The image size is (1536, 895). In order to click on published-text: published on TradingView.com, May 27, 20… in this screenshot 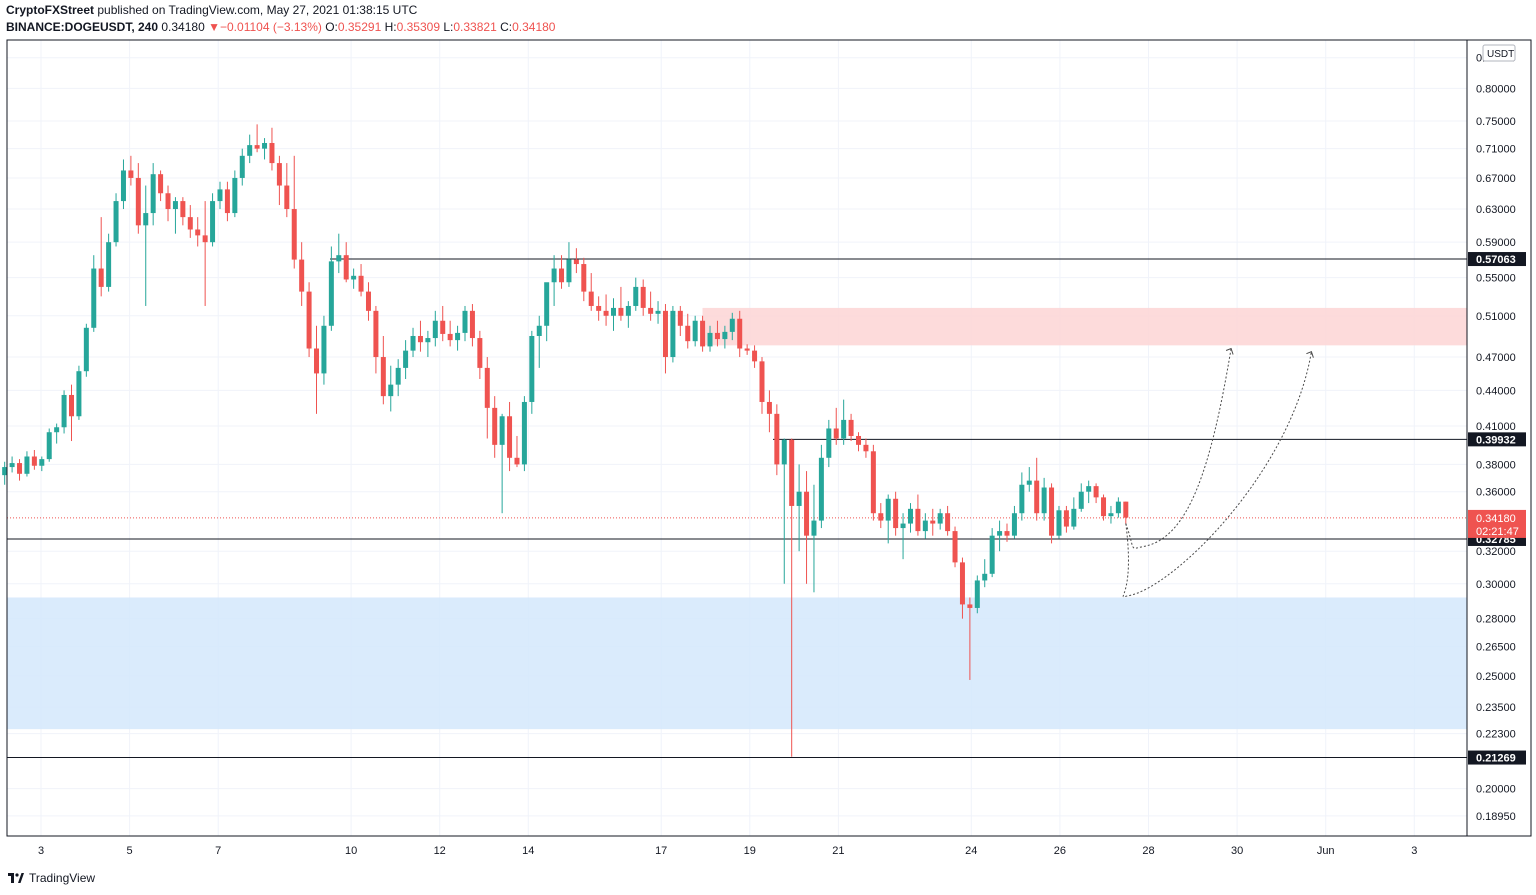, I will do `click(256, 10)`.